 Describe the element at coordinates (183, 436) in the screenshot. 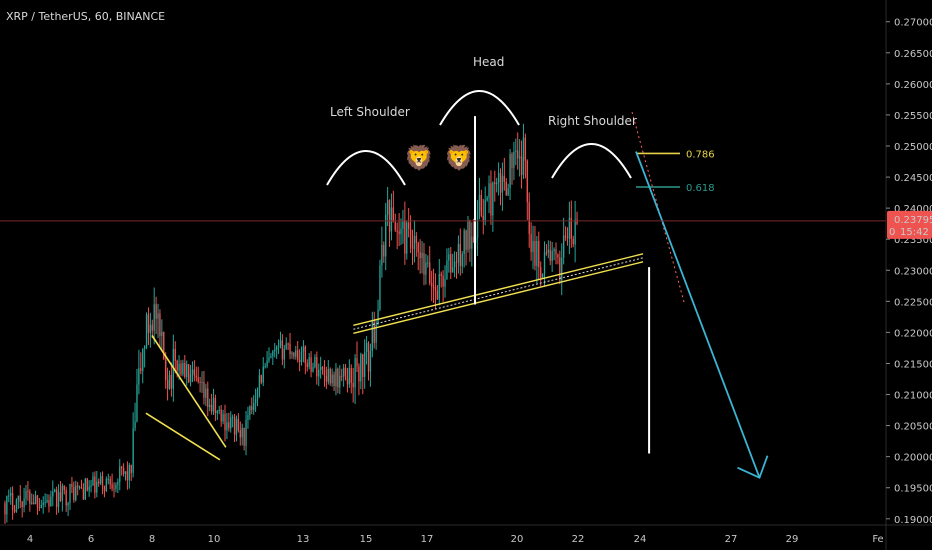

I see `wedge-lower-line` at that location.